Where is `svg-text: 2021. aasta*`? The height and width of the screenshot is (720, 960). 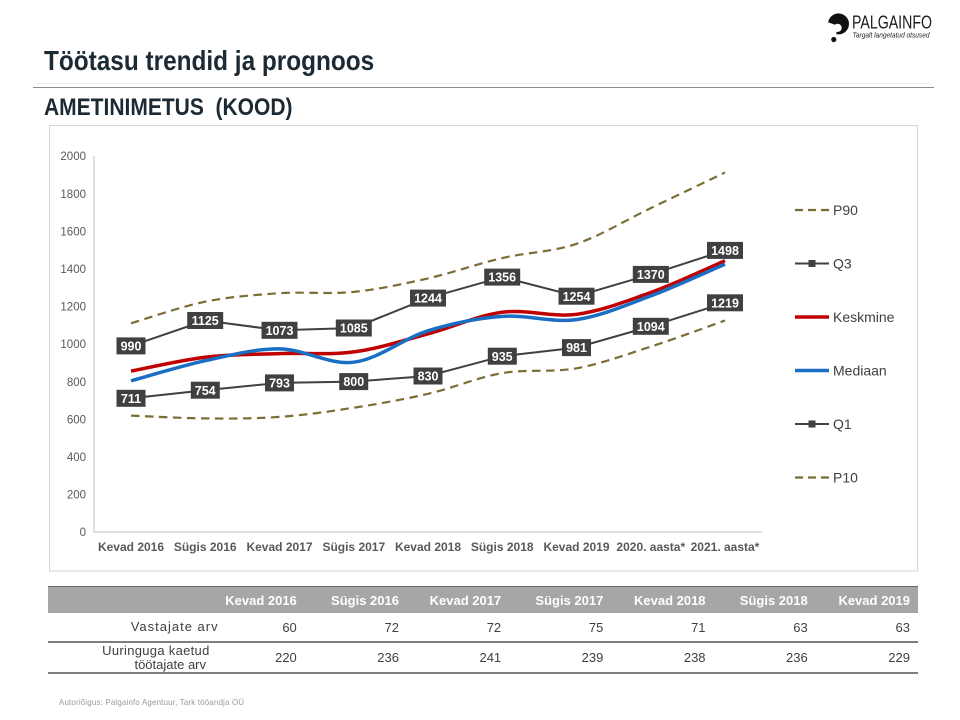
svg-text: 2021. aasta* is located at coordinates (725, 547).